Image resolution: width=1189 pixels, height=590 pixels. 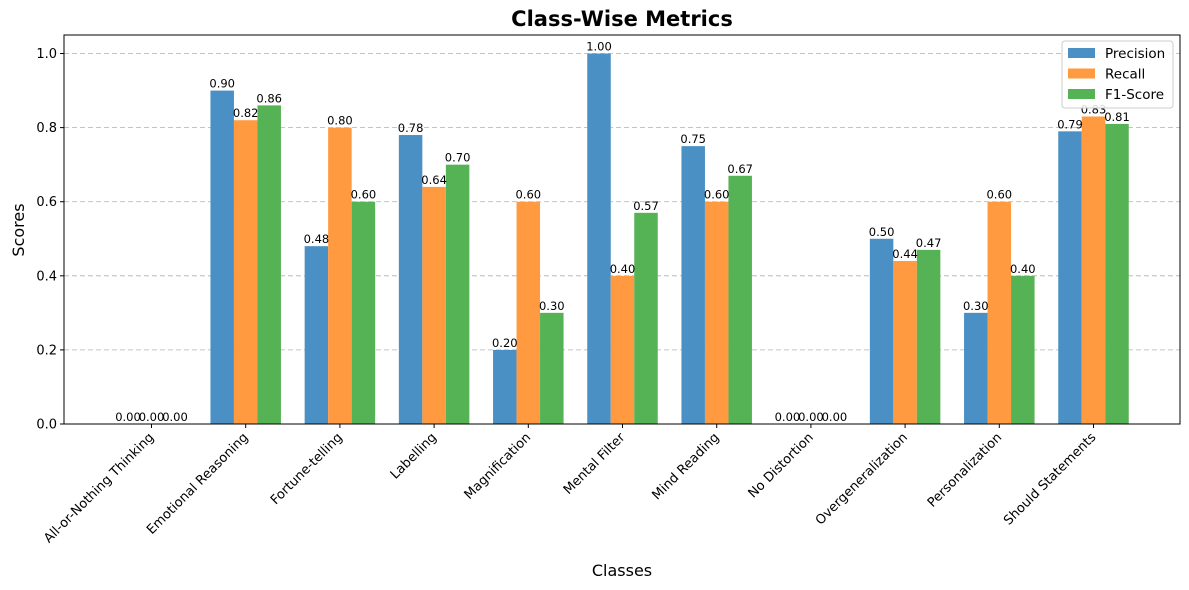 I want to click on x-tick-label: Mind Reading, so click(x=686, y=466).